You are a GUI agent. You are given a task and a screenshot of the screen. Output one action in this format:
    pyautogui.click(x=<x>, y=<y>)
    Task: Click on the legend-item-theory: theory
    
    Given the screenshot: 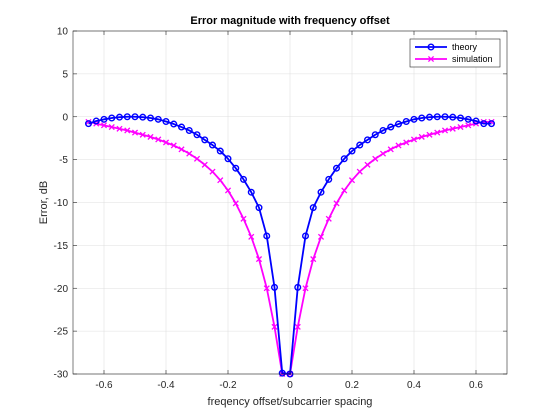 What is the action you would take?
    pyautogui.click(x=446, y=47)
    